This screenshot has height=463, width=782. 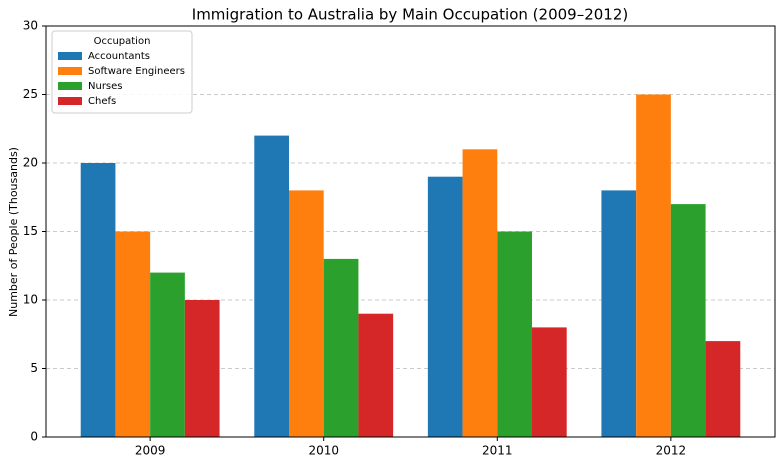 What do you see at coordinates (13, 232) in the screenshot?
I see `y-axis-label: Number of People (Thousands)` at bounding box center [13, 232].